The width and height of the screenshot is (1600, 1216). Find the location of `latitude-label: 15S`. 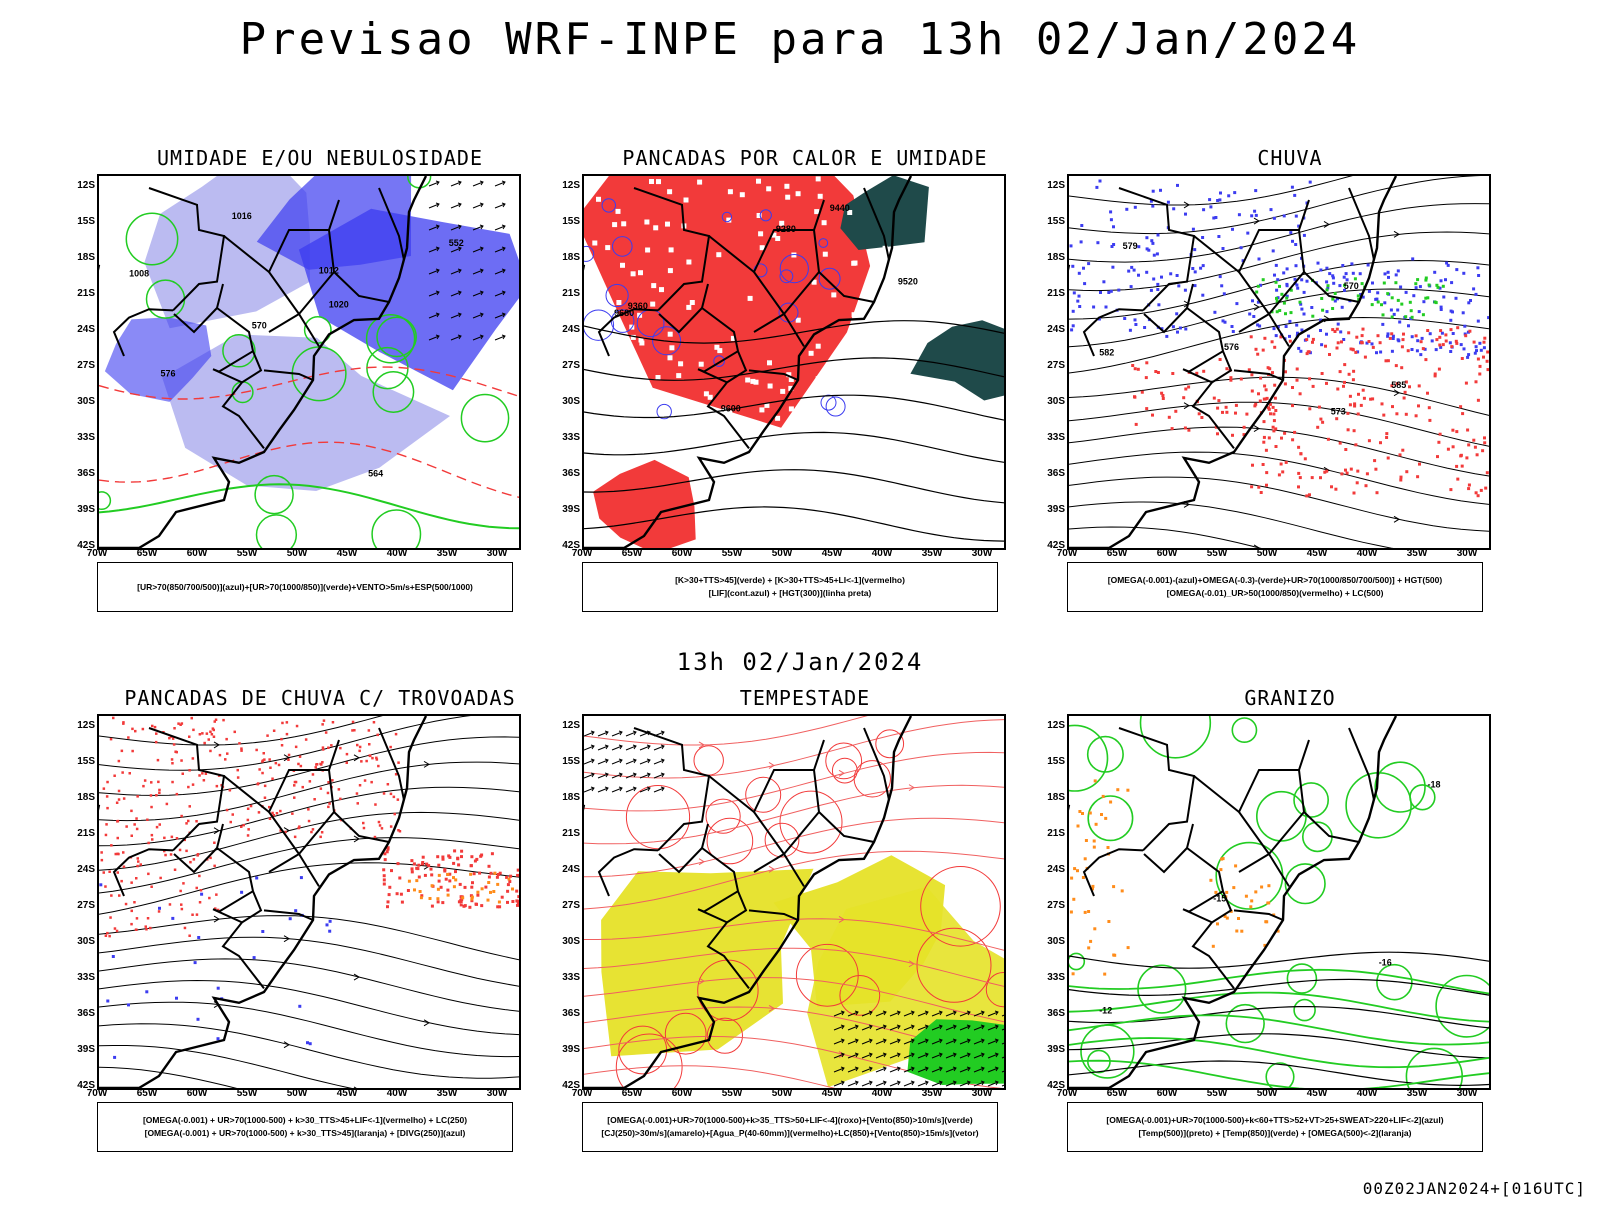

latitude-label: 15S is located at coordinates (86, 761).